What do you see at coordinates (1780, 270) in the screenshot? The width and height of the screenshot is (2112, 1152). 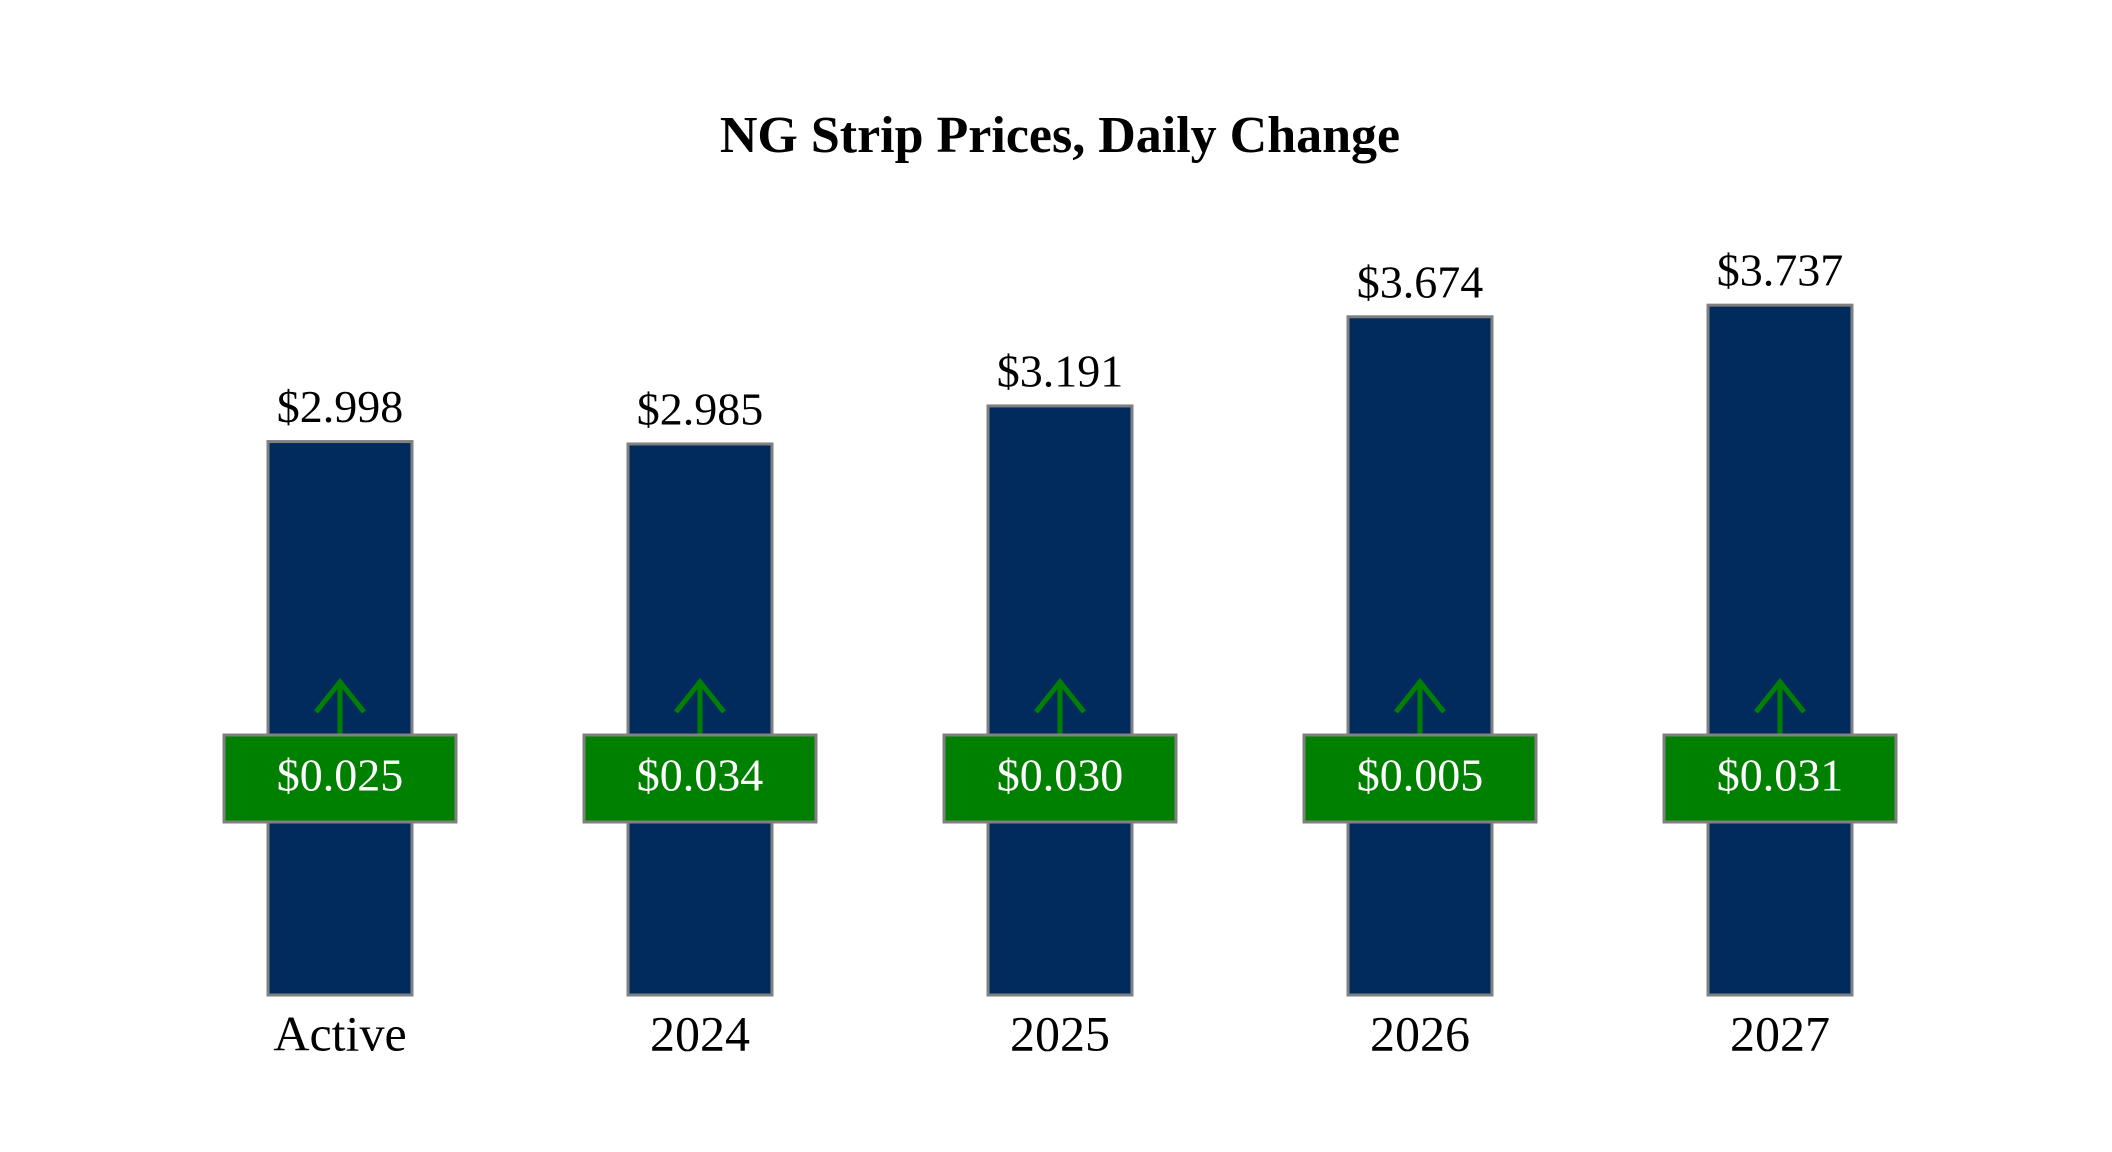 I see `value-label: $3.737` at bounding box center [1780, 270].